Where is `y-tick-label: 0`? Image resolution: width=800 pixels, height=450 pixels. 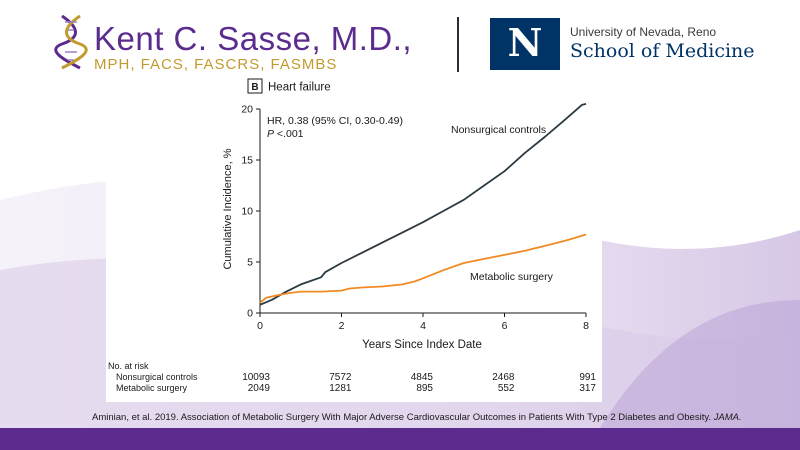 y-tick-label: 0 is located at coordinates (250, 314).